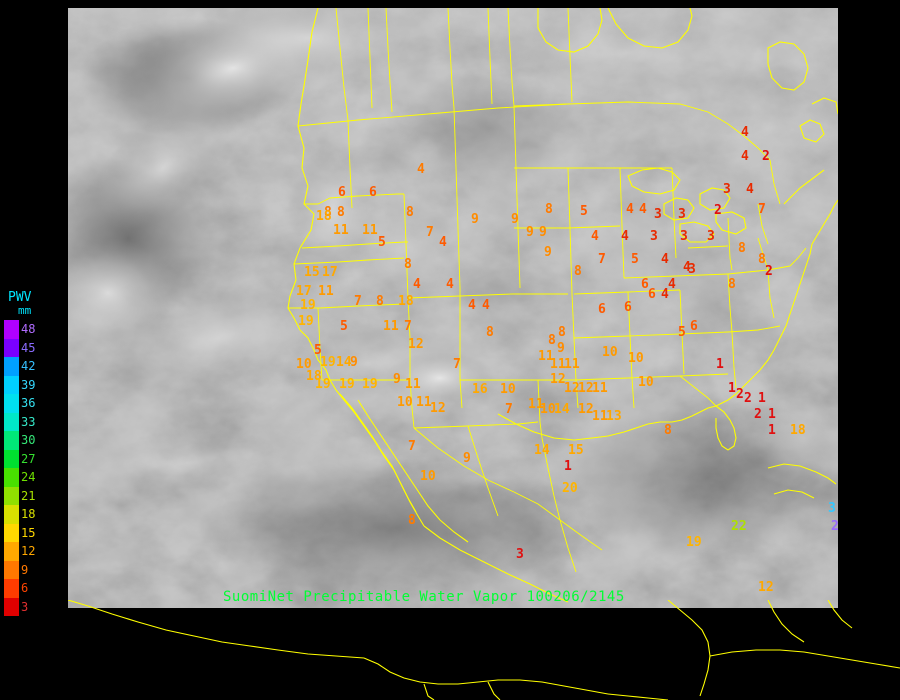 The width and height of the screenshot is (900, 700). I want to click on colorbar-tick-label: 45, so click(28, 347).